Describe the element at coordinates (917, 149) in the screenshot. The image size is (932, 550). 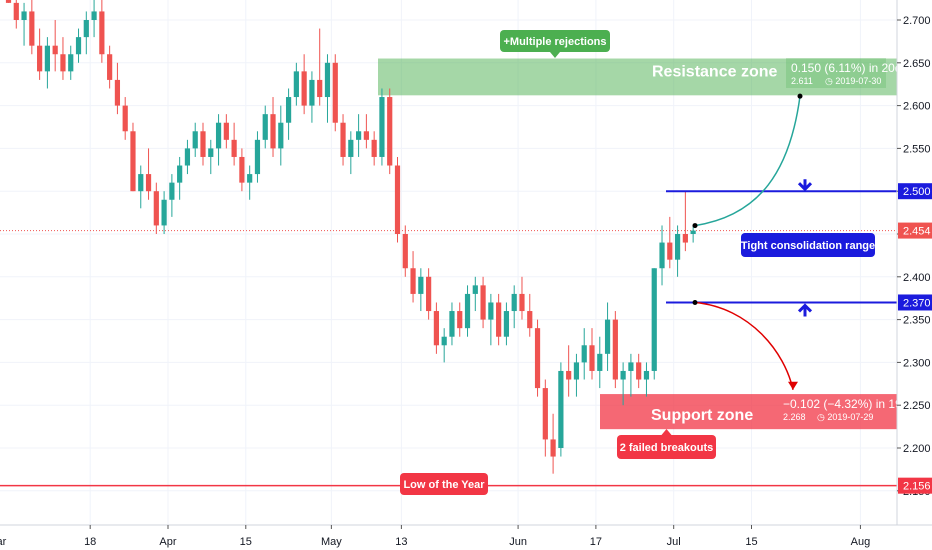
I see `y-tick-label: 2.550` at that location.